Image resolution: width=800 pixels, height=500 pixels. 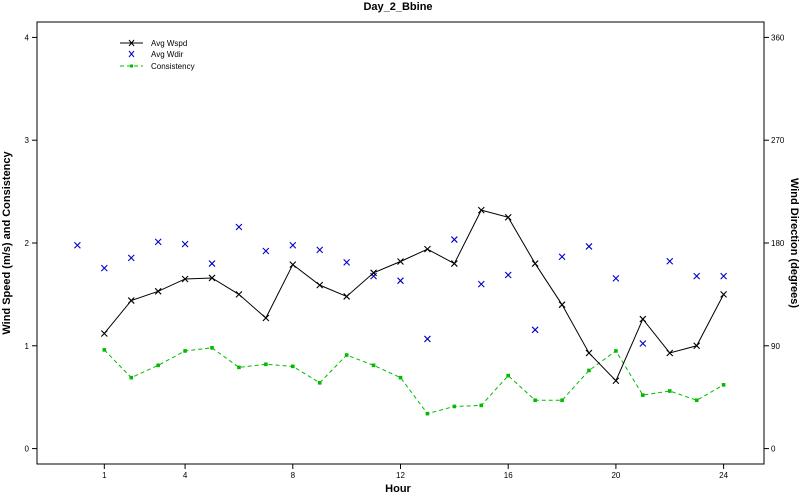 I want to click on y-right-tick-label: 180, so click(x=778, y=243).